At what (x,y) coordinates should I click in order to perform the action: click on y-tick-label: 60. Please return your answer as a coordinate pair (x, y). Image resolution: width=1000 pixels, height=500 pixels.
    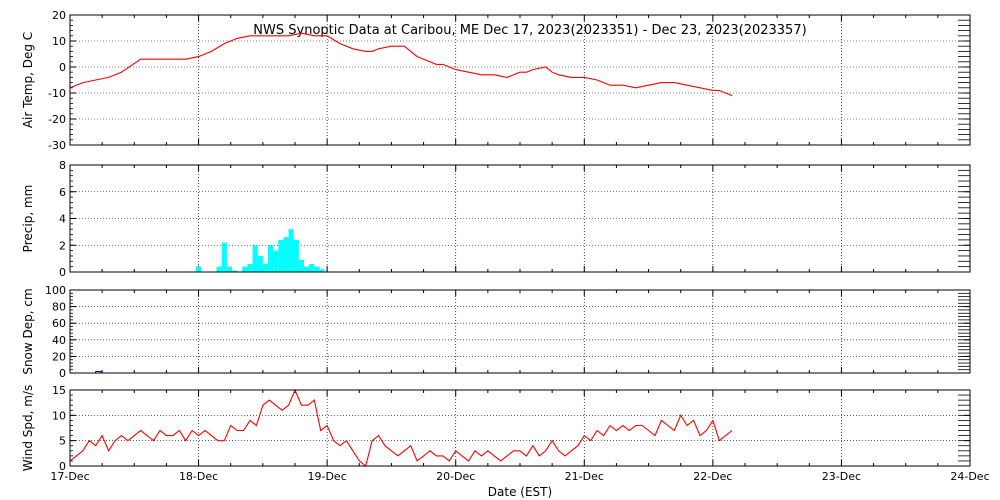
    Looking at the image, I should click on (59, 323).